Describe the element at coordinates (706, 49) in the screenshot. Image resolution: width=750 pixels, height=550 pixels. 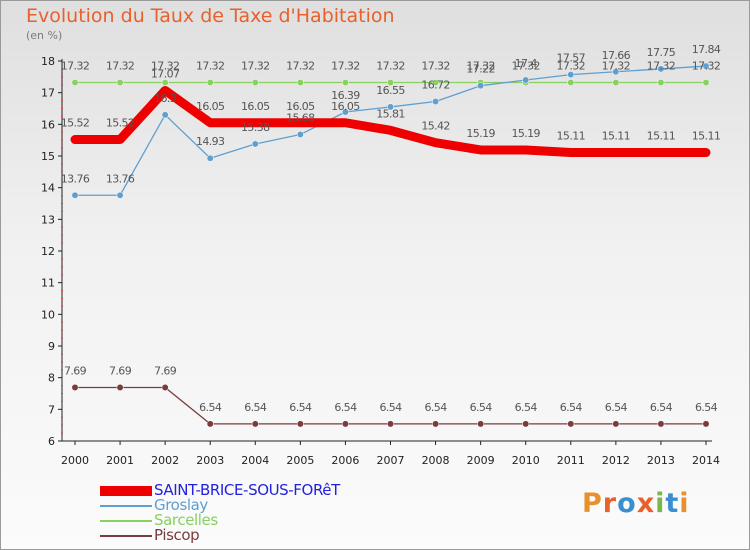
I see `data-label-groslay: 17.84` at that location.